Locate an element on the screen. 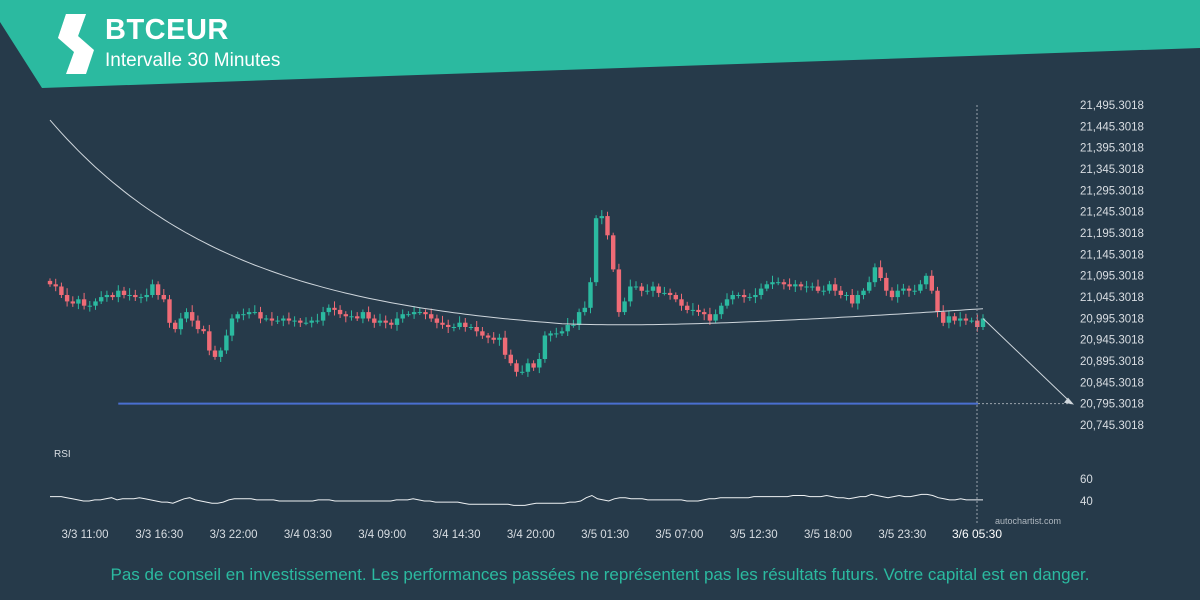  x-tick-label: 3/5 01:30 is located at coordinates (605, 535).